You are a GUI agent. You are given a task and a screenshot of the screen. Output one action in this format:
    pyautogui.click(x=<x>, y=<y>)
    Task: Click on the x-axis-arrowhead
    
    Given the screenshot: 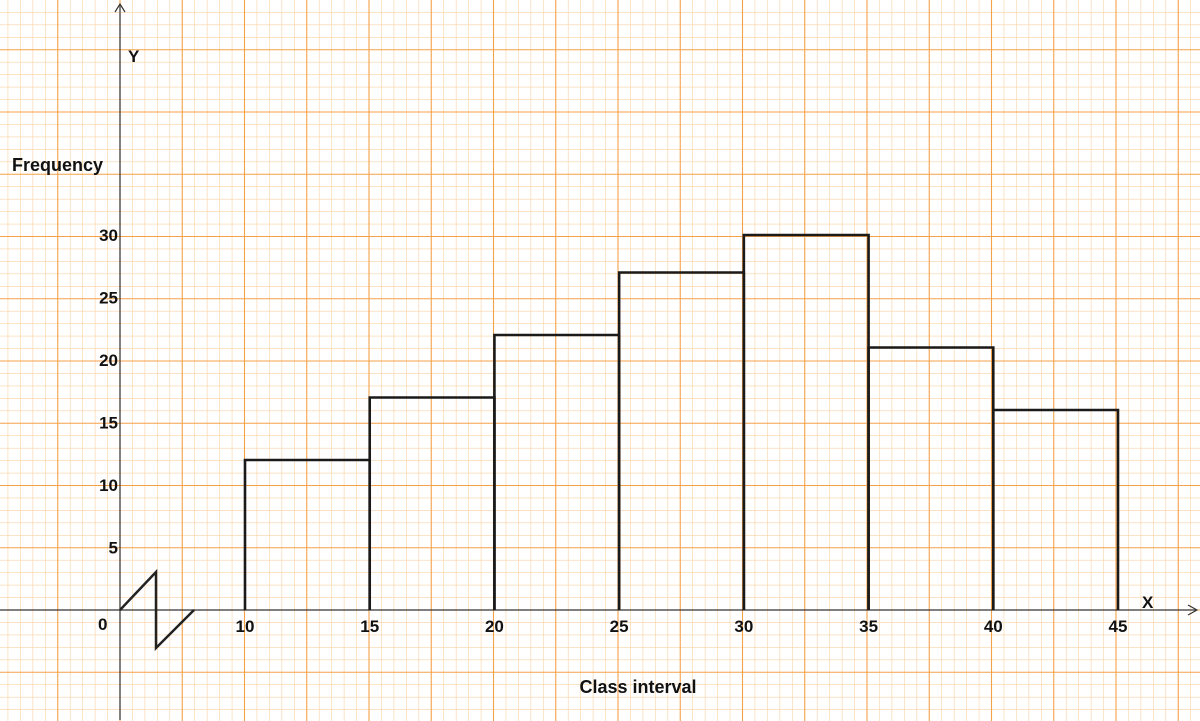 What is the action you would take?
    pyautogui.click(x=1193, y=610)
    